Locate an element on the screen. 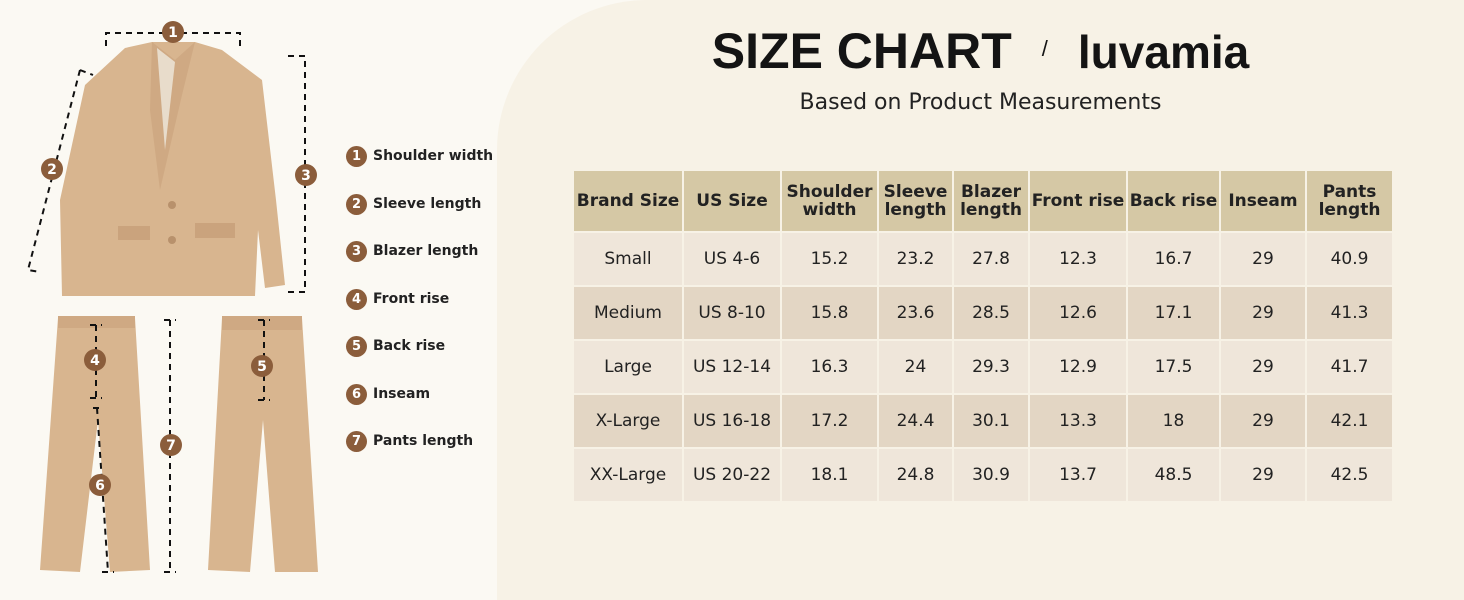  table-cell: 23.2 is located at coordinates (915, 259).